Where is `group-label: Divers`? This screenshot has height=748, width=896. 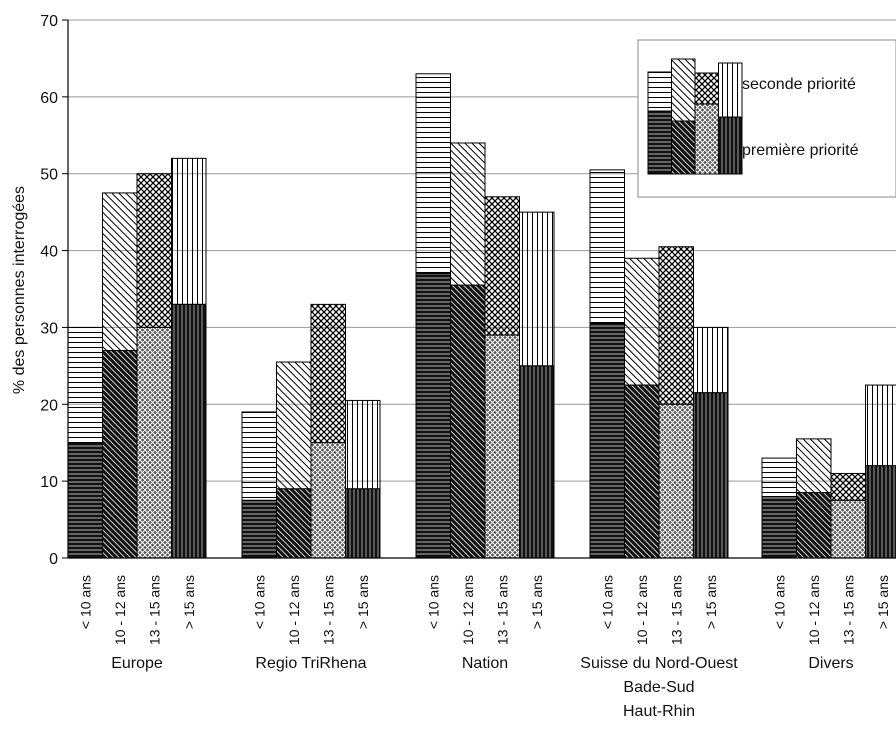 group-label: Divers is located at coordinates (830, 663).